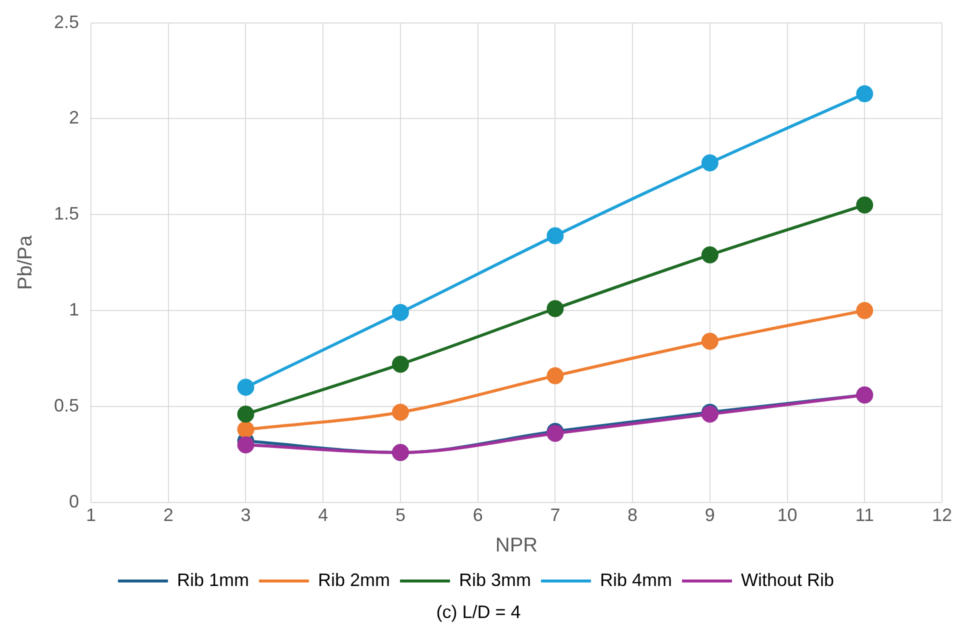 Image resolution: width=957 pixels, height=637 pixels. I want to click on y-tick-label: 0, so click(74, 501).